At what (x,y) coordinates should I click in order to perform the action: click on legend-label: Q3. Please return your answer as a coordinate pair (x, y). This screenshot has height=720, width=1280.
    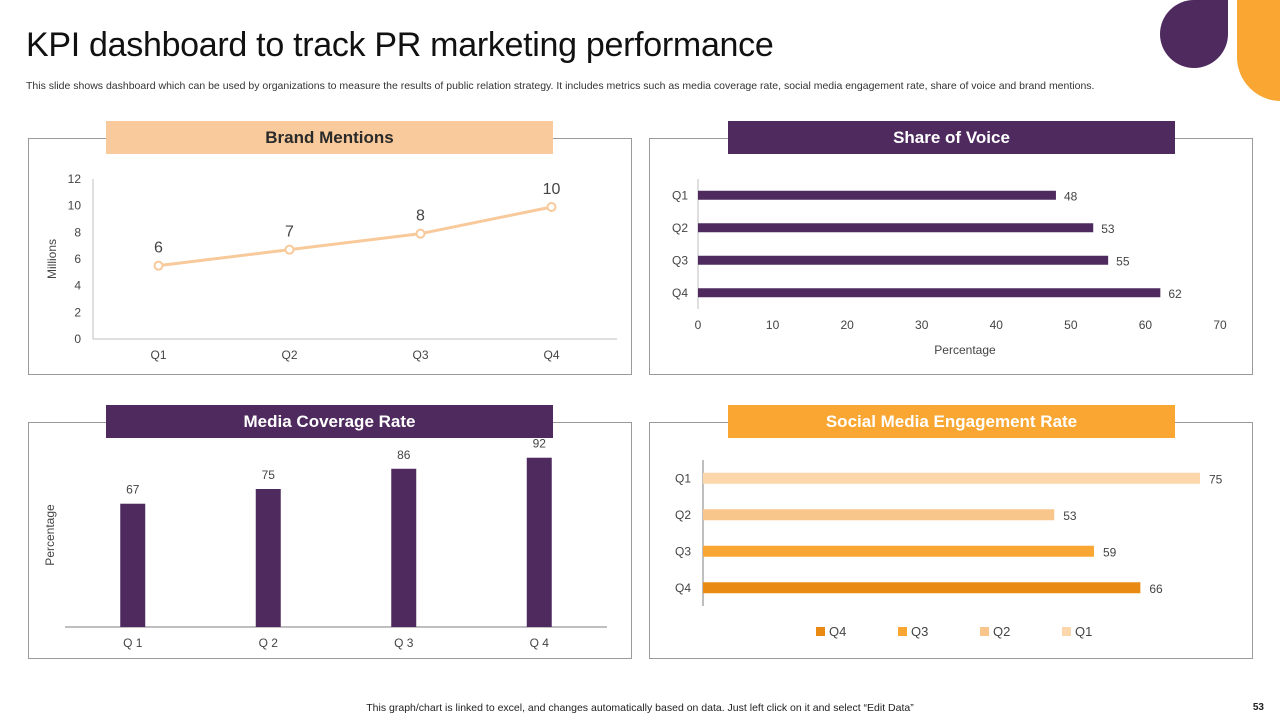
    Looking at the image, I should click on (919, 631).